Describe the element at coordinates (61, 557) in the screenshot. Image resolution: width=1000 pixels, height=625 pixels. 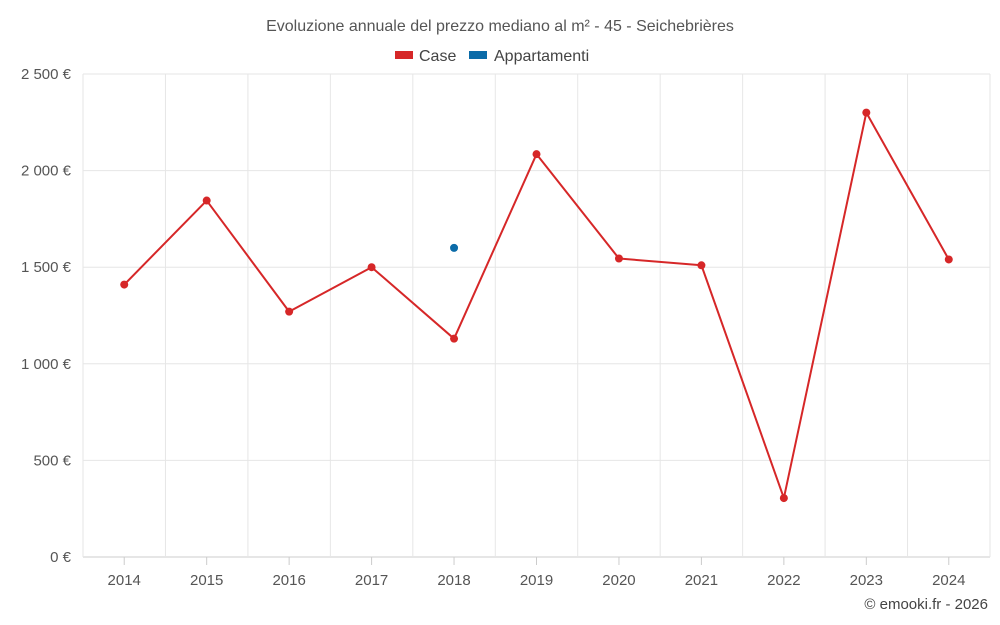
I see `y-tick-label: 0 €` at that location.